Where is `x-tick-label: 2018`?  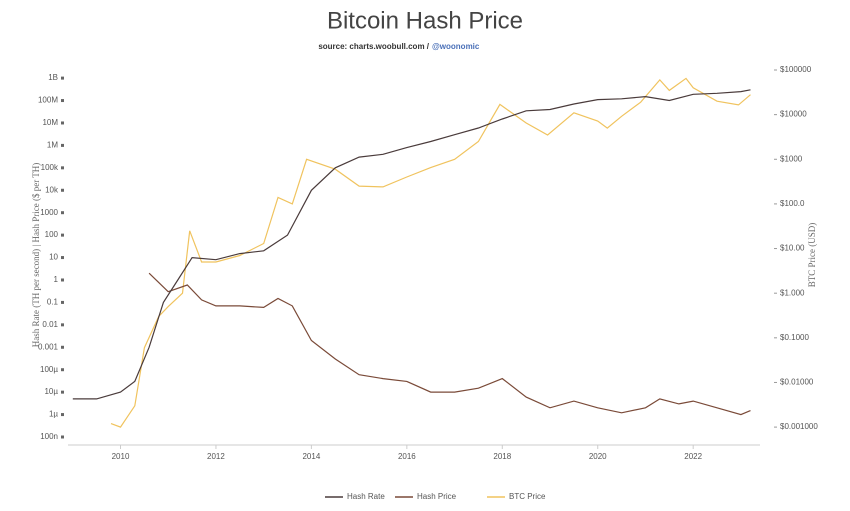 x-tick-label: 2018 is located at coordinates (502, 456).